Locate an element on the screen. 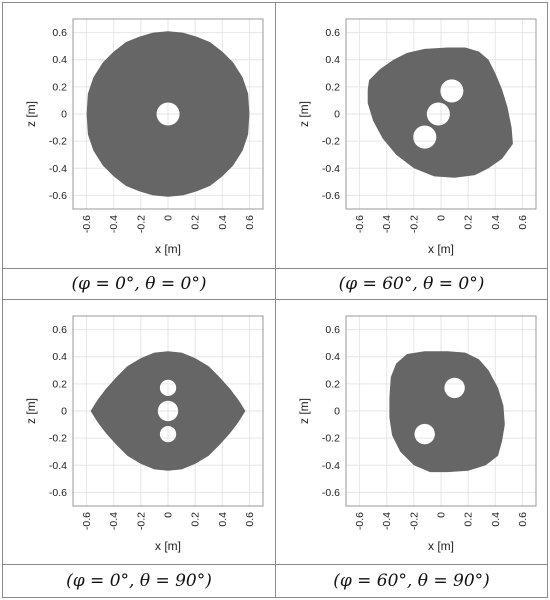  caption-bottom-right: (φ = 60°, θ = 90°) is located at coordinates (411, 581).